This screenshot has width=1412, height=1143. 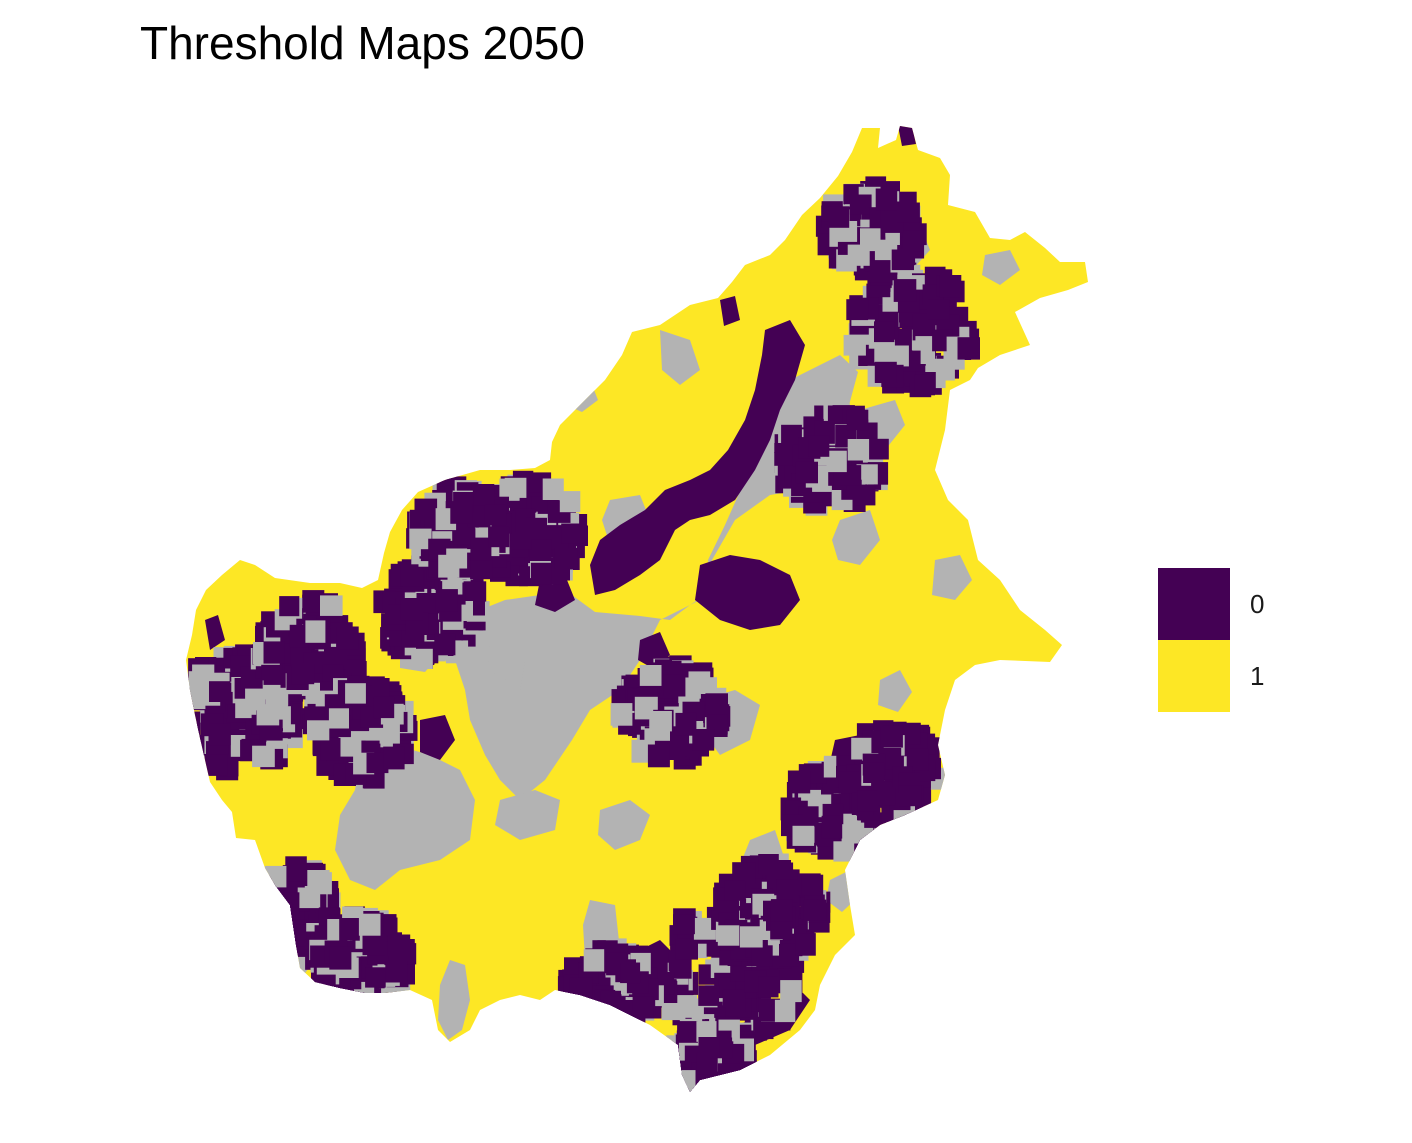 I want to click on legend-swatch-zero, so click(x=1194, y=604).